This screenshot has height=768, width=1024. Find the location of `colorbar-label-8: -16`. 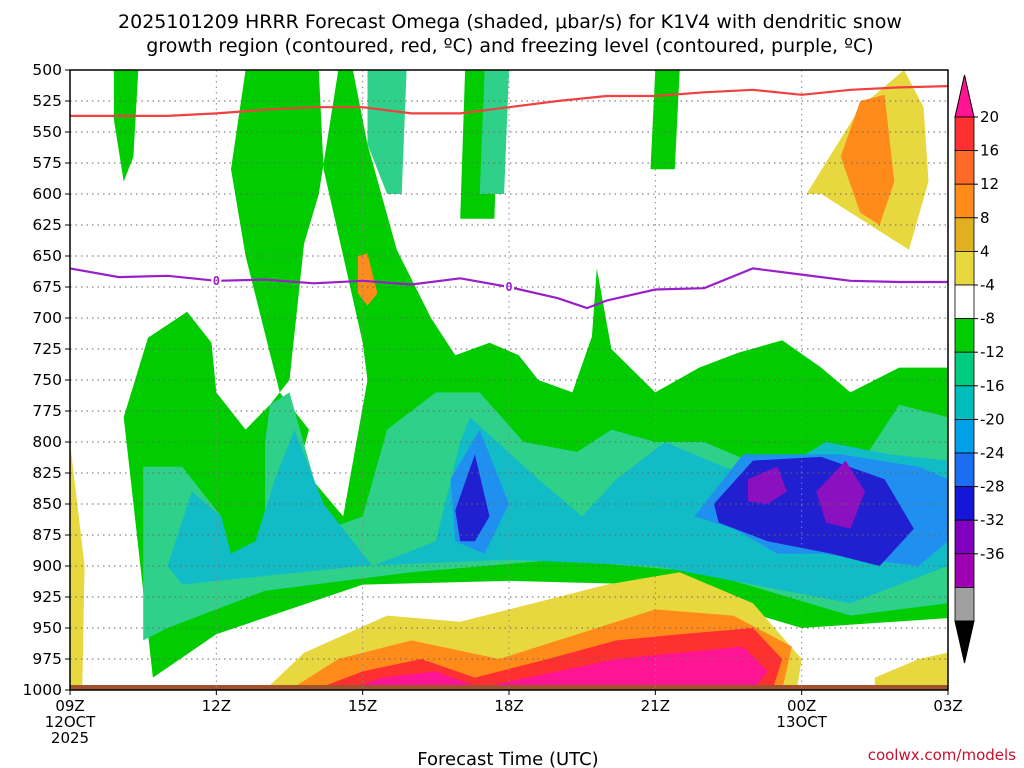

colorbar-label-8: -16 is located at coordinates (992, 386).